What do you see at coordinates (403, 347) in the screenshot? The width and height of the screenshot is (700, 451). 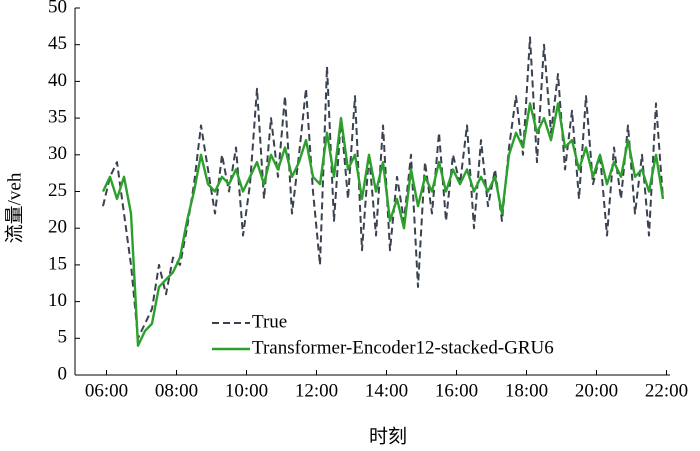 I see `legend-label: Transformer-Encoder12-stacked-GRU6` at bounding box center [403, 347].